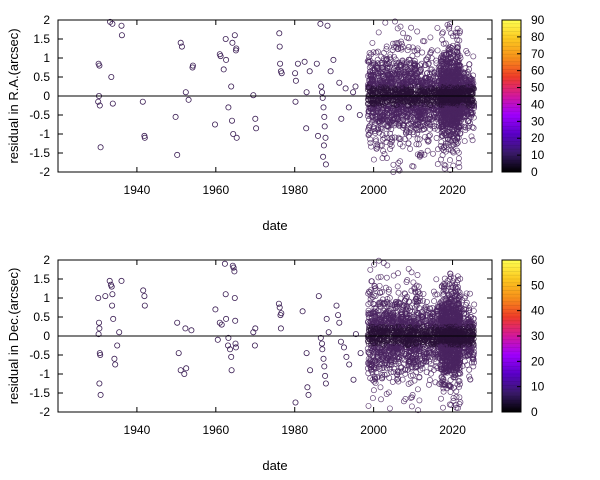 The height and width of the screenshot is (480, 600). Describe the element at coordinates (538, 155) in the screenshot. I see `colorbar-tick-label: 10` at that location.